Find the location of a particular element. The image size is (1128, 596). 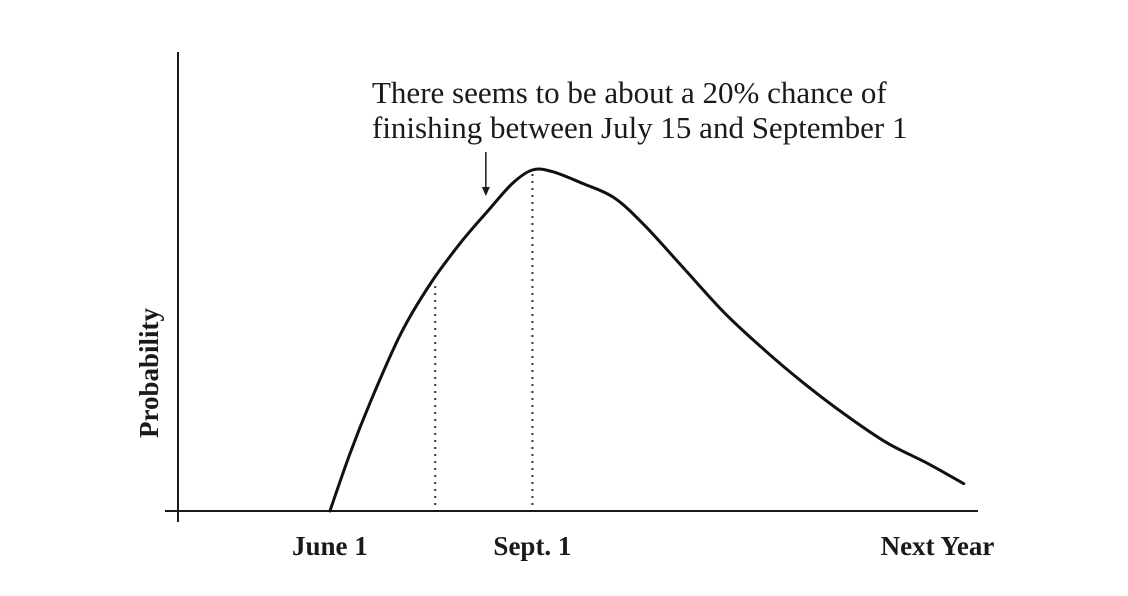

x-tick-label-2: Sept. 1 is located at coordinates (532, 546).